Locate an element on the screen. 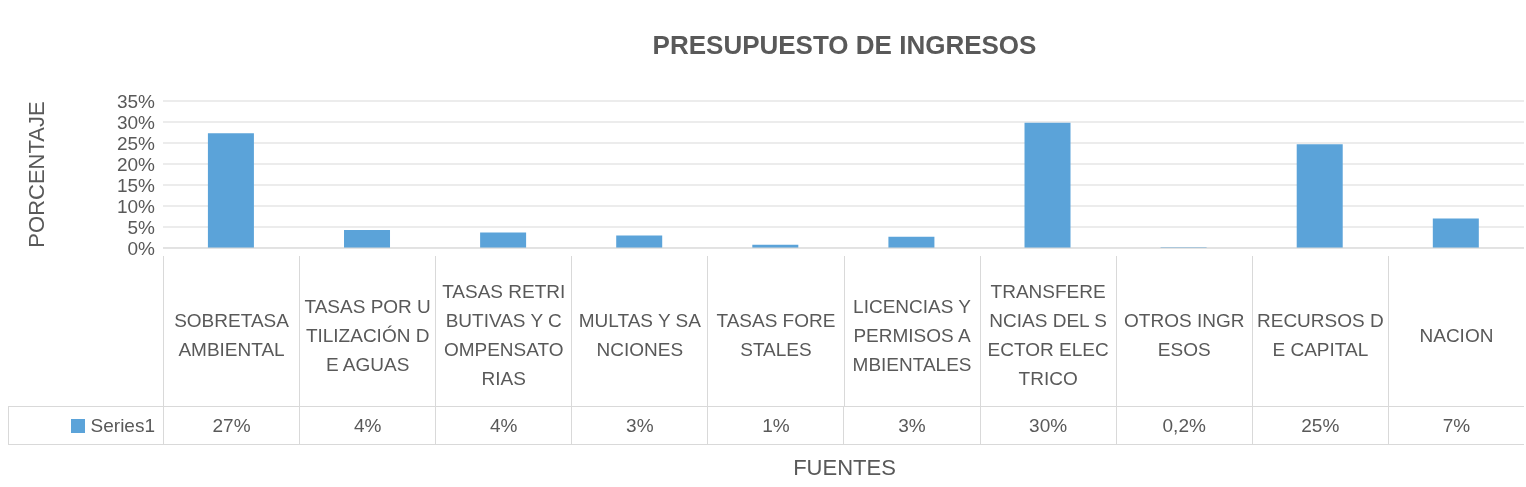 The height and width of the screenshot is (487, 1526). x-tick-label: LICENCIAS Y PERMISOS AMBIENTALES is located at coordinates (912, 335).